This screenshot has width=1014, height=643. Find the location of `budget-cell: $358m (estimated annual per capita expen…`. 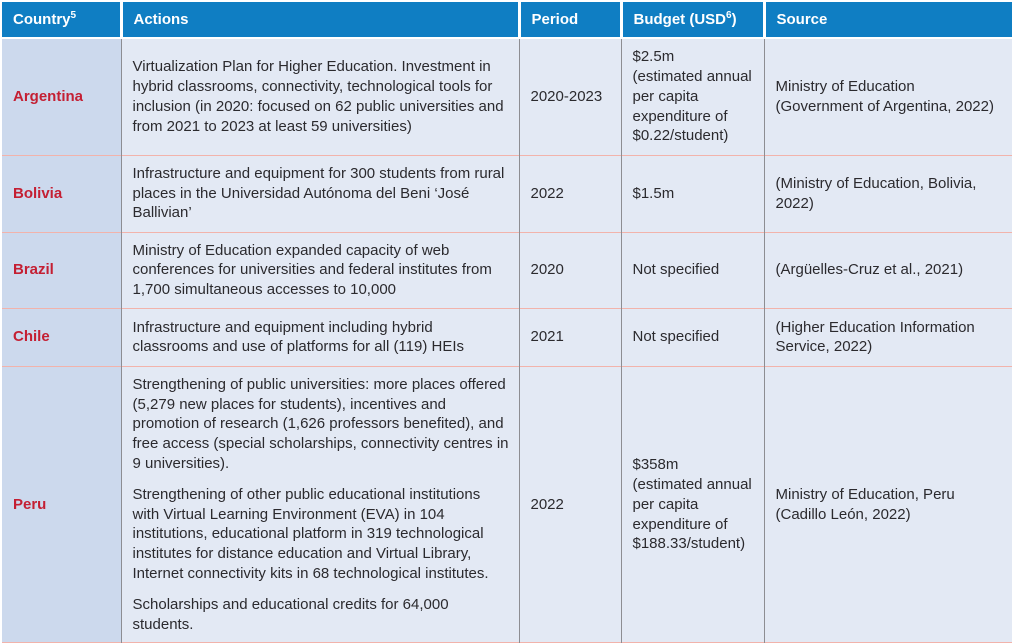

budget-cell: $358m (estimated annual per capita expen… is located at coordinates (693, 504).